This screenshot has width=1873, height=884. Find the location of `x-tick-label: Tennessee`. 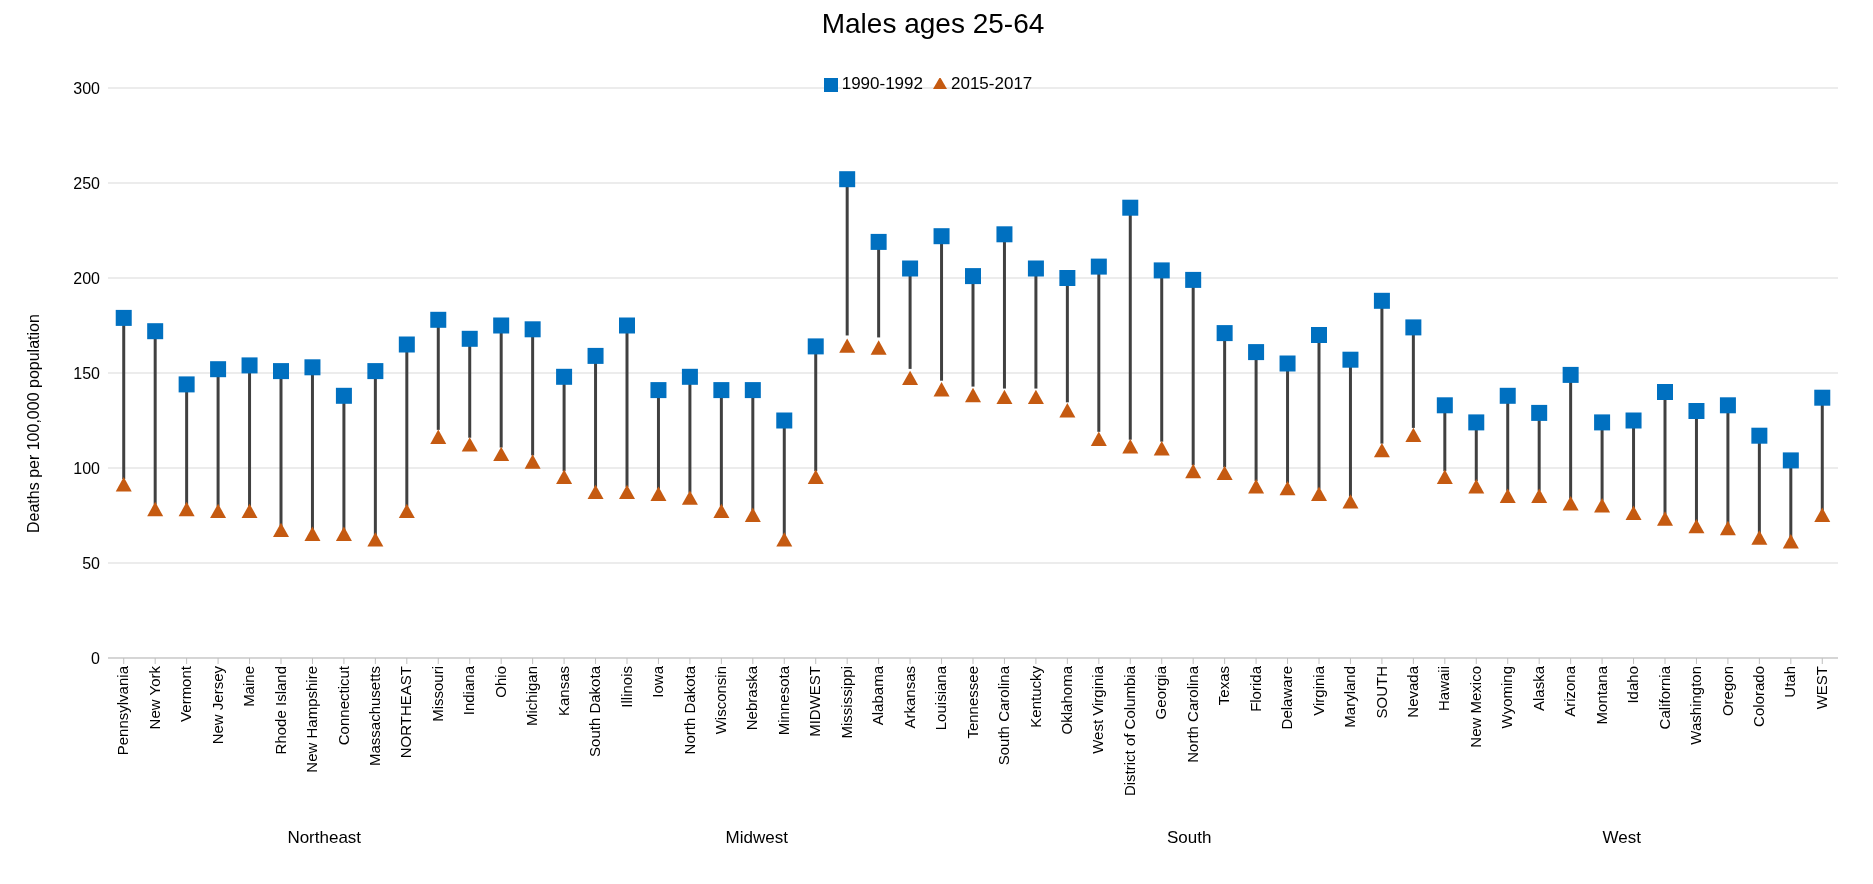

x-tick-label: Tennessee is located at coordinates (972, 702).